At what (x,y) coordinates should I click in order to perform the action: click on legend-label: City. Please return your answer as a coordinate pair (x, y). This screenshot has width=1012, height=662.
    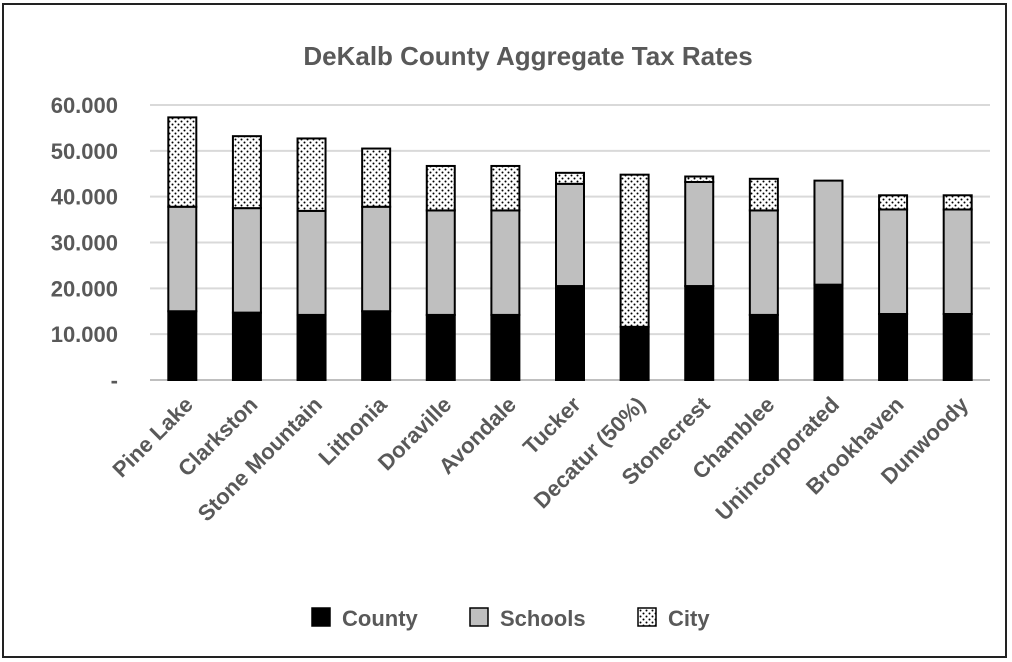
    Looking at the image, I should click on (689, 618).